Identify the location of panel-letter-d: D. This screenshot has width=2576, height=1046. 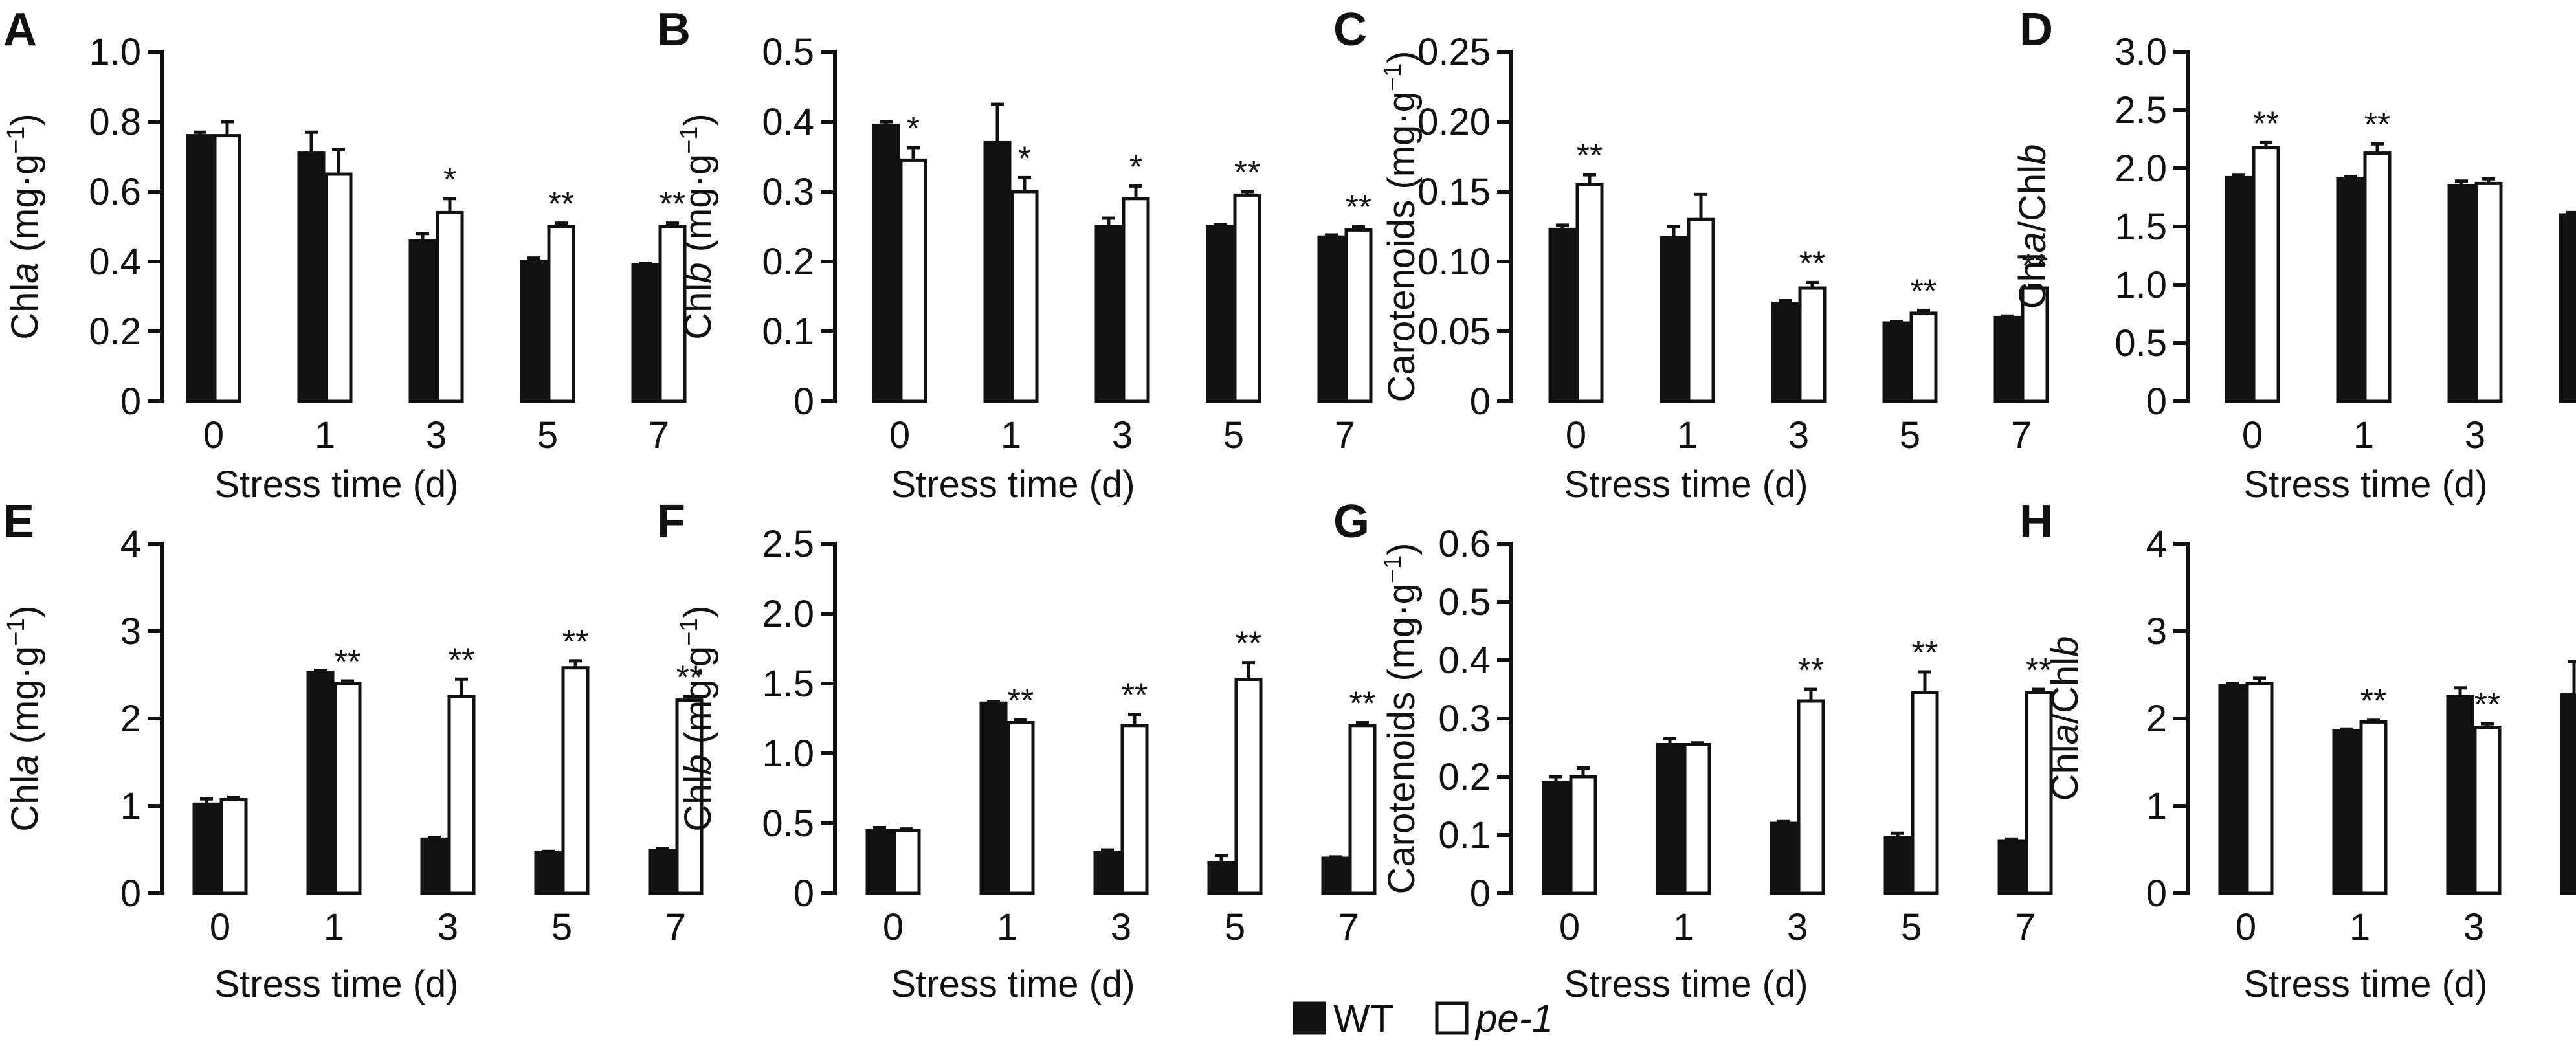
(2036, 30).